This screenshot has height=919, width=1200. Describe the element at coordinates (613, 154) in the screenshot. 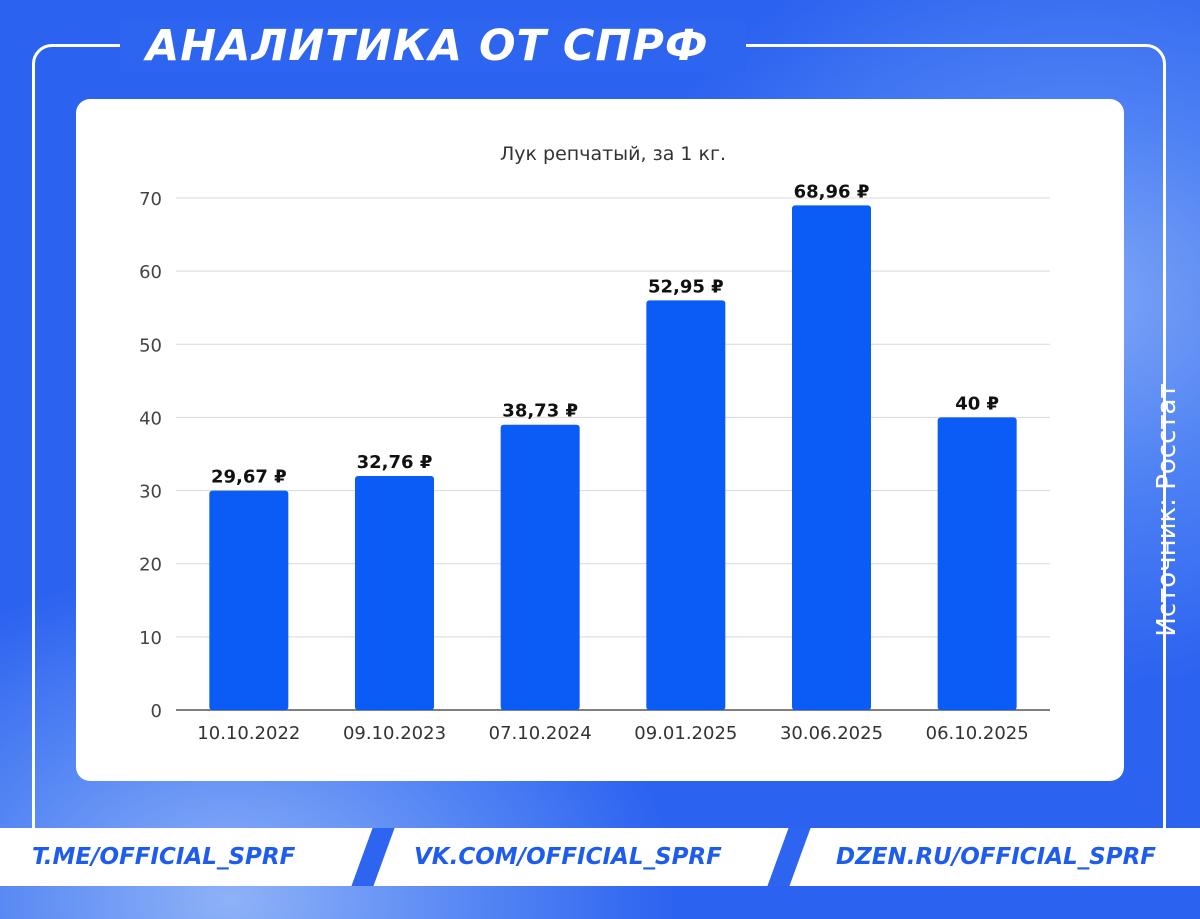

I see `chart-title: Лук репчатый, за 1 кг.` at that location.